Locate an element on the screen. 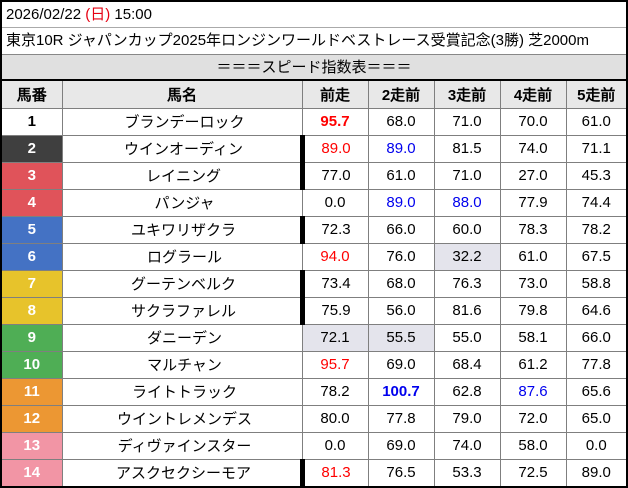 This screenshot has width=628, height=488. table-row: 8 サクラファレル 75.9 56.0 81.6 79.8 64.6 is located at coordinates (314, 310).